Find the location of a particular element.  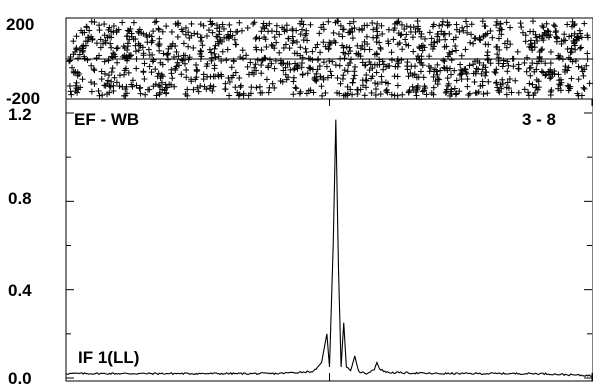

phase-ytick-label-top: 200 is located at coordinates (20, 24).